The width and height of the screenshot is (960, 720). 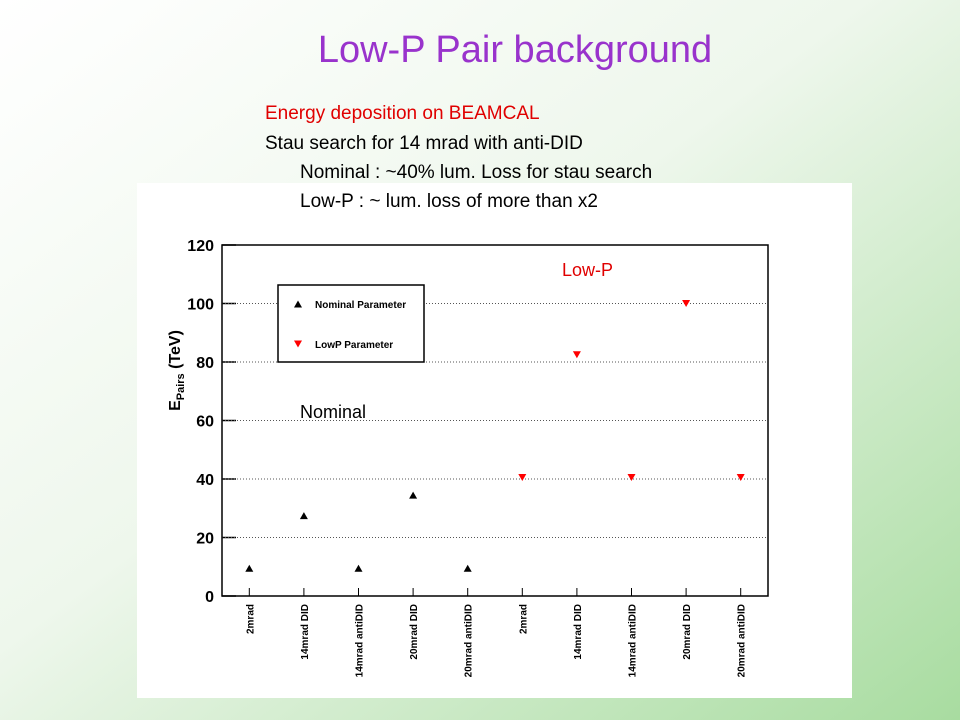 What do you see at coordinates (360, 305) in the screenshot?
I see `legend-label: Nominal Parameter` at bounding box center [360, 305].